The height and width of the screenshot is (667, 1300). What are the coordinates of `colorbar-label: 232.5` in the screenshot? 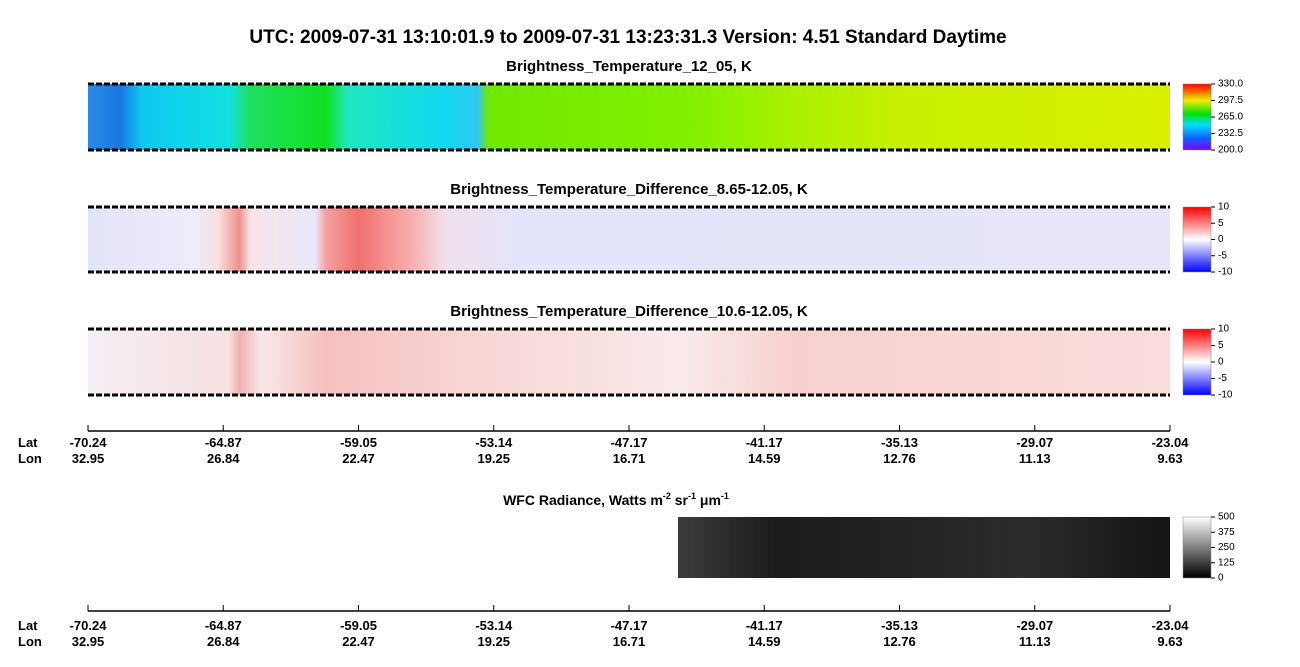 It's located at (1230, 133).